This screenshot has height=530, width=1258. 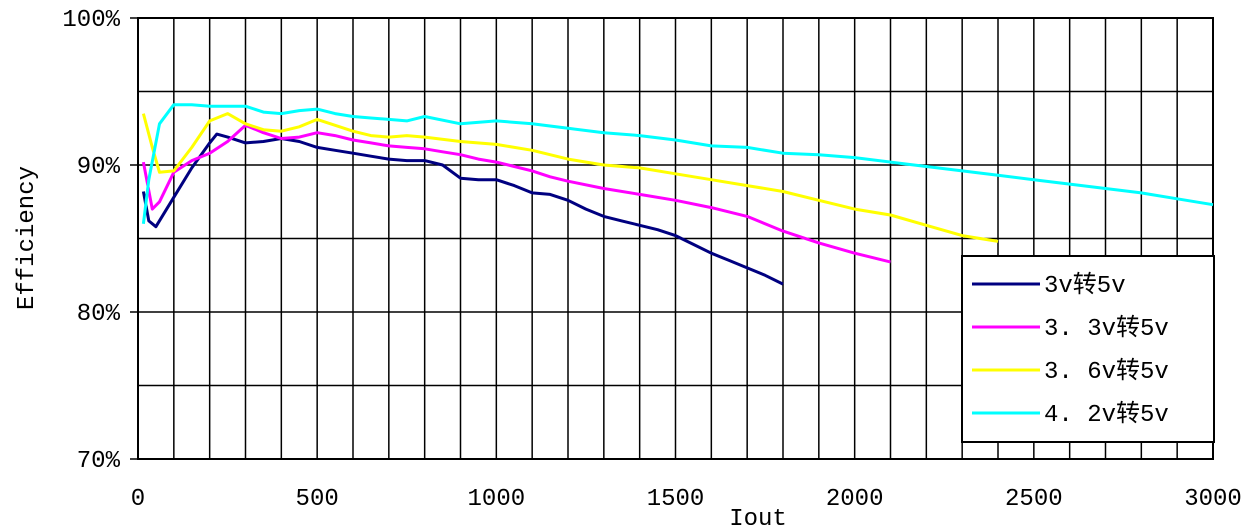 What do you see at coordinates (1034, 499) in the screenshot?
I see `x-tick-label: 2500` at bounding box center [1034, 499].